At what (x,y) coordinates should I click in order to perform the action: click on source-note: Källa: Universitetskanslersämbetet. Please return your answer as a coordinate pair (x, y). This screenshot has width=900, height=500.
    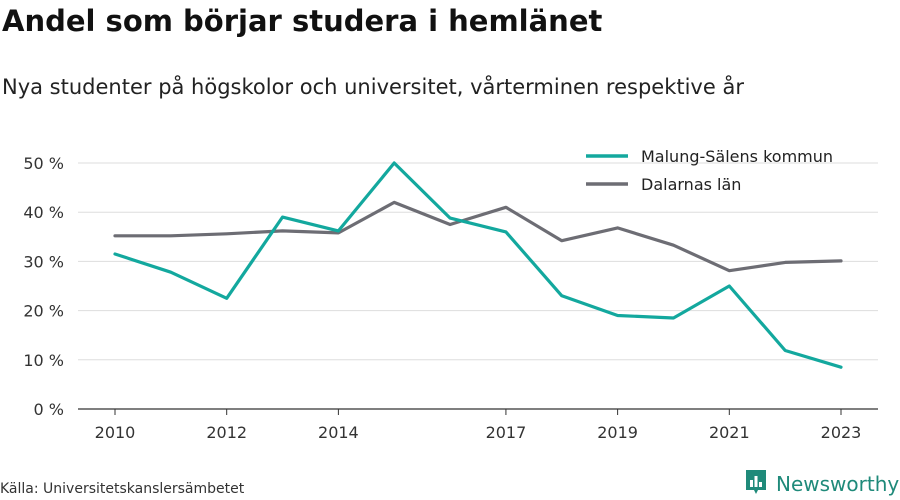
    Looking at the image, I should click on (122, 489).